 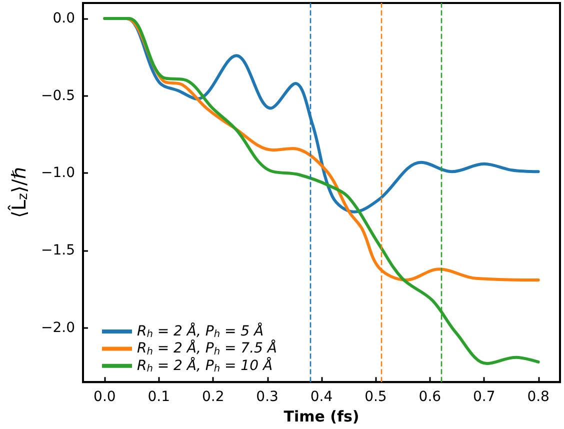 I want to click on x-tick-label: 0.3, so click(x=267, y=397).